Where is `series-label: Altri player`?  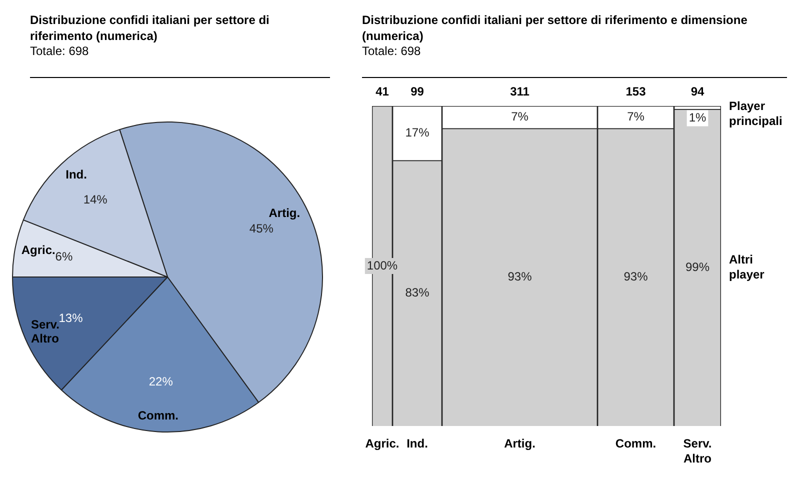
series-label: Altri player is located at coordinates (747, 267).